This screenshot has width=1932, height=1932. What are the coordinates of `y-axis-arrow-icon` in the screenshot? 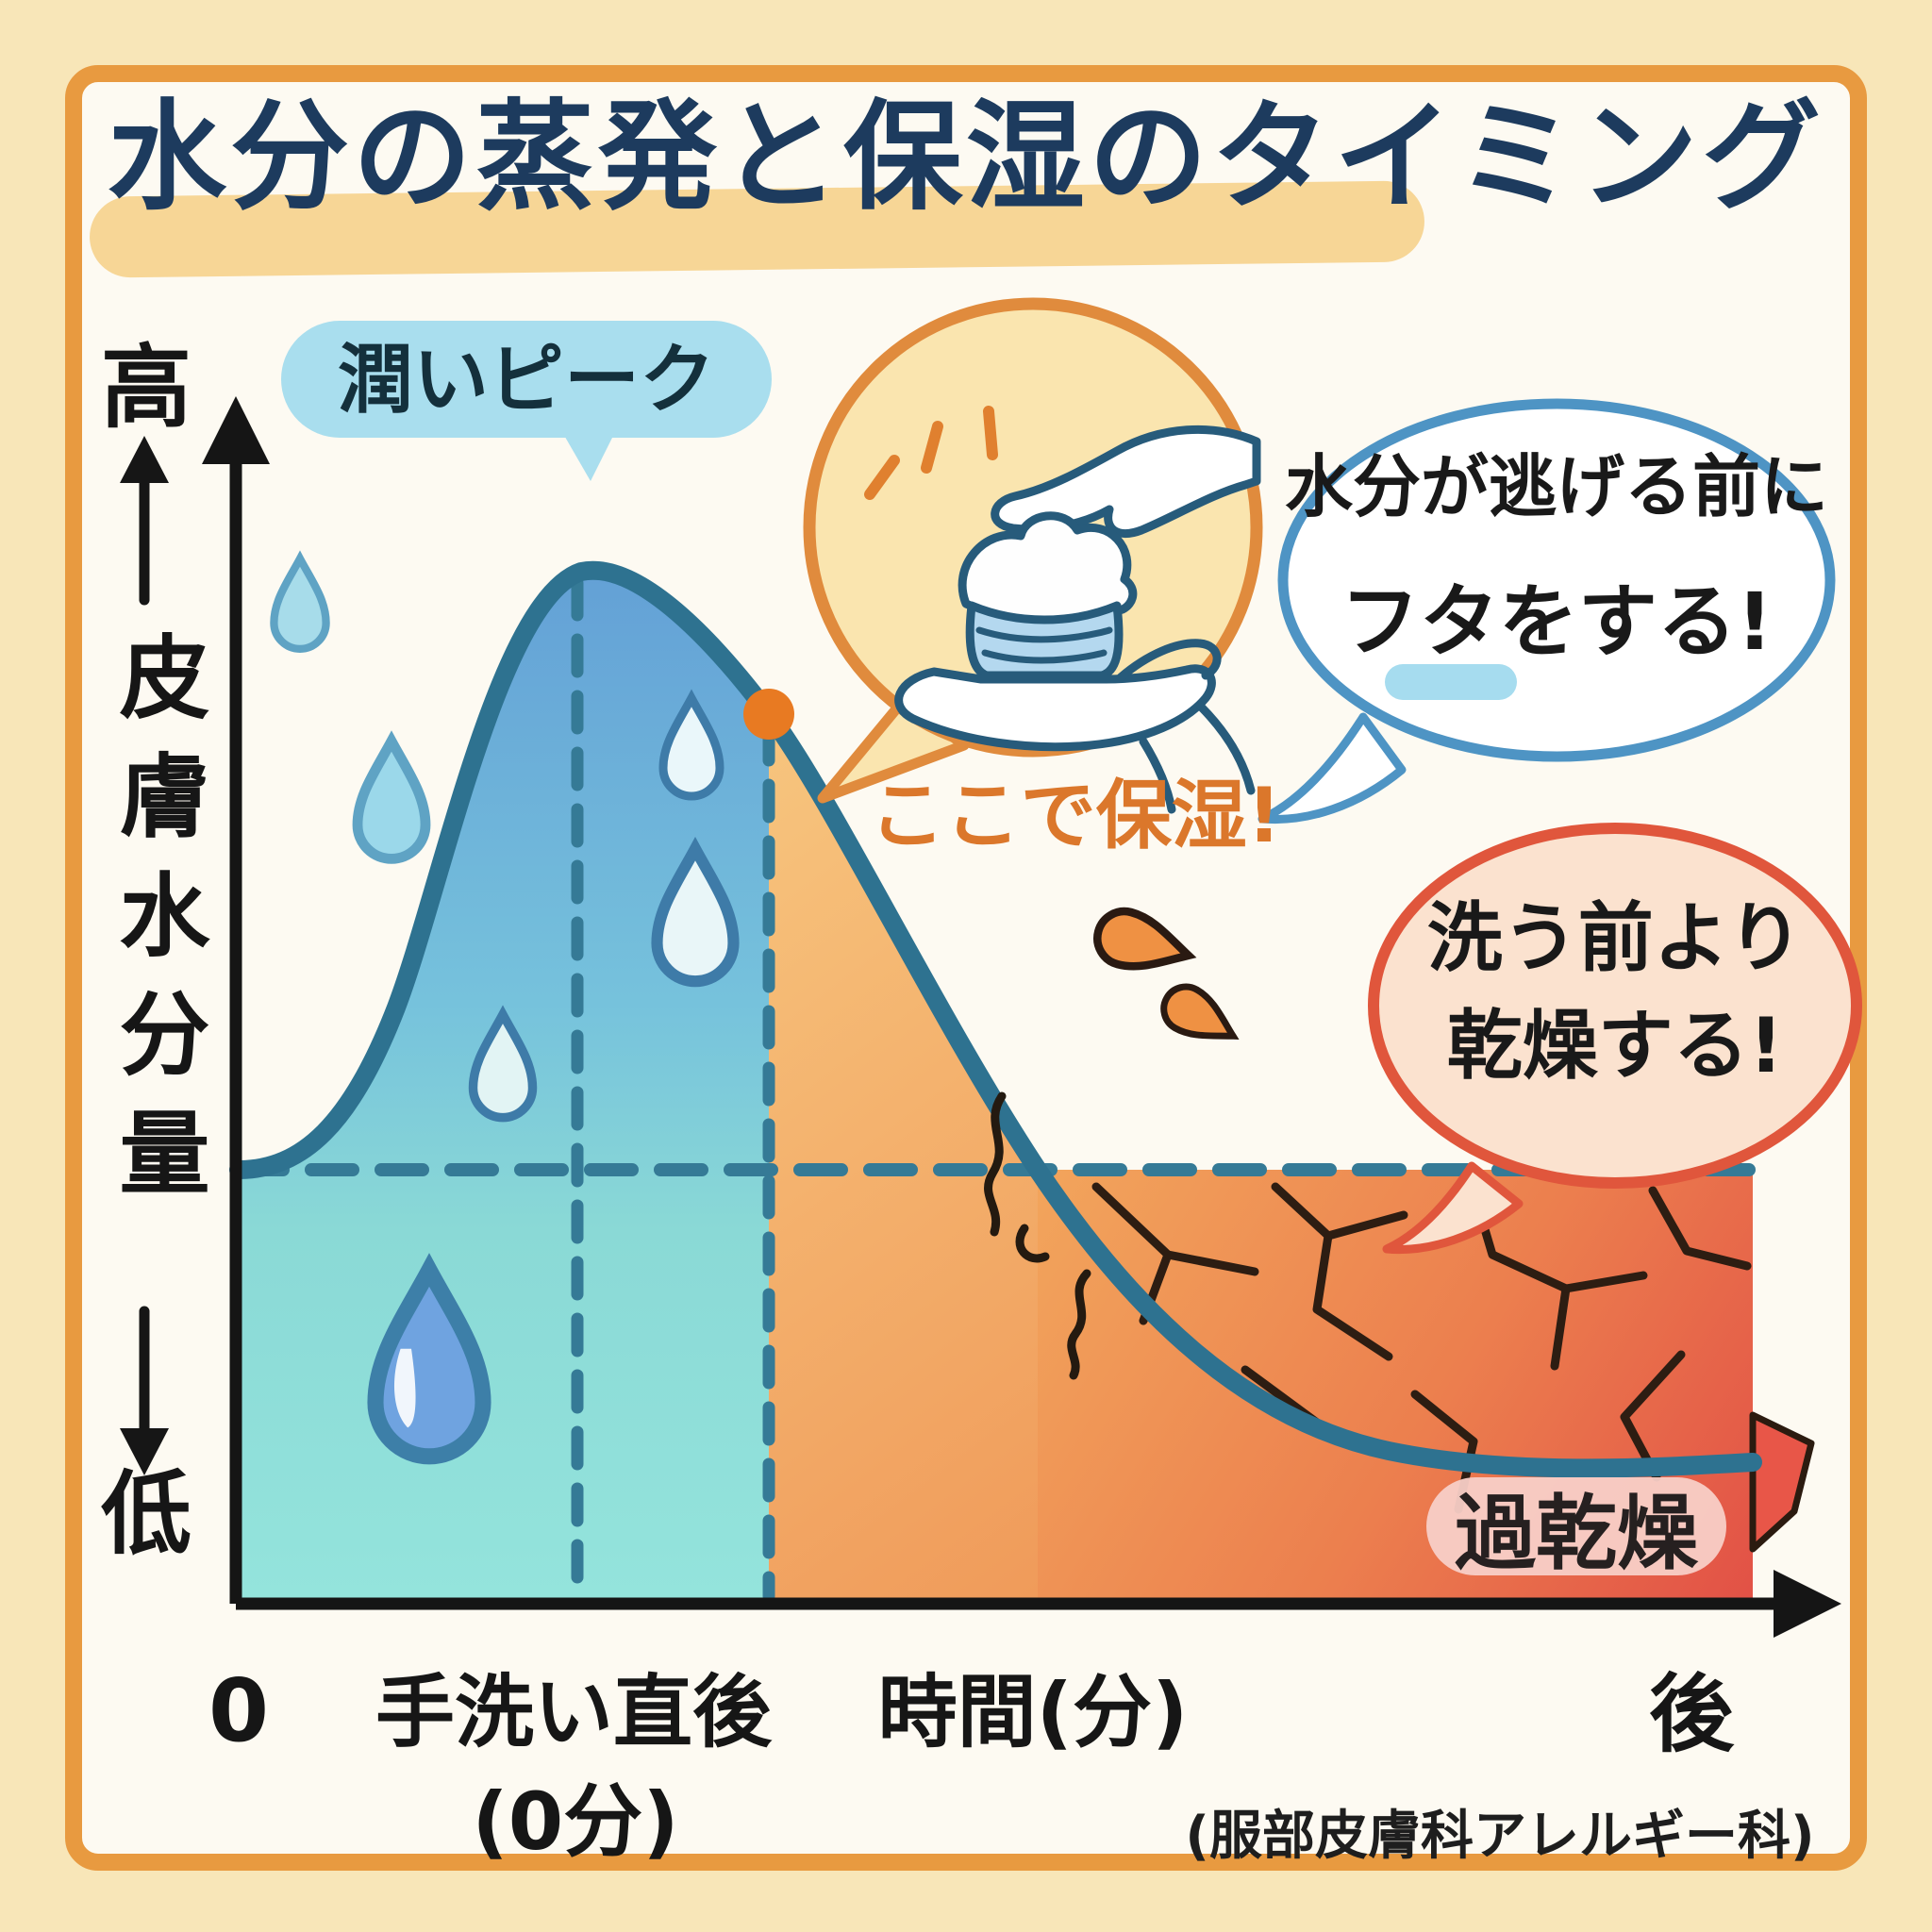 It's located at (236, 430).